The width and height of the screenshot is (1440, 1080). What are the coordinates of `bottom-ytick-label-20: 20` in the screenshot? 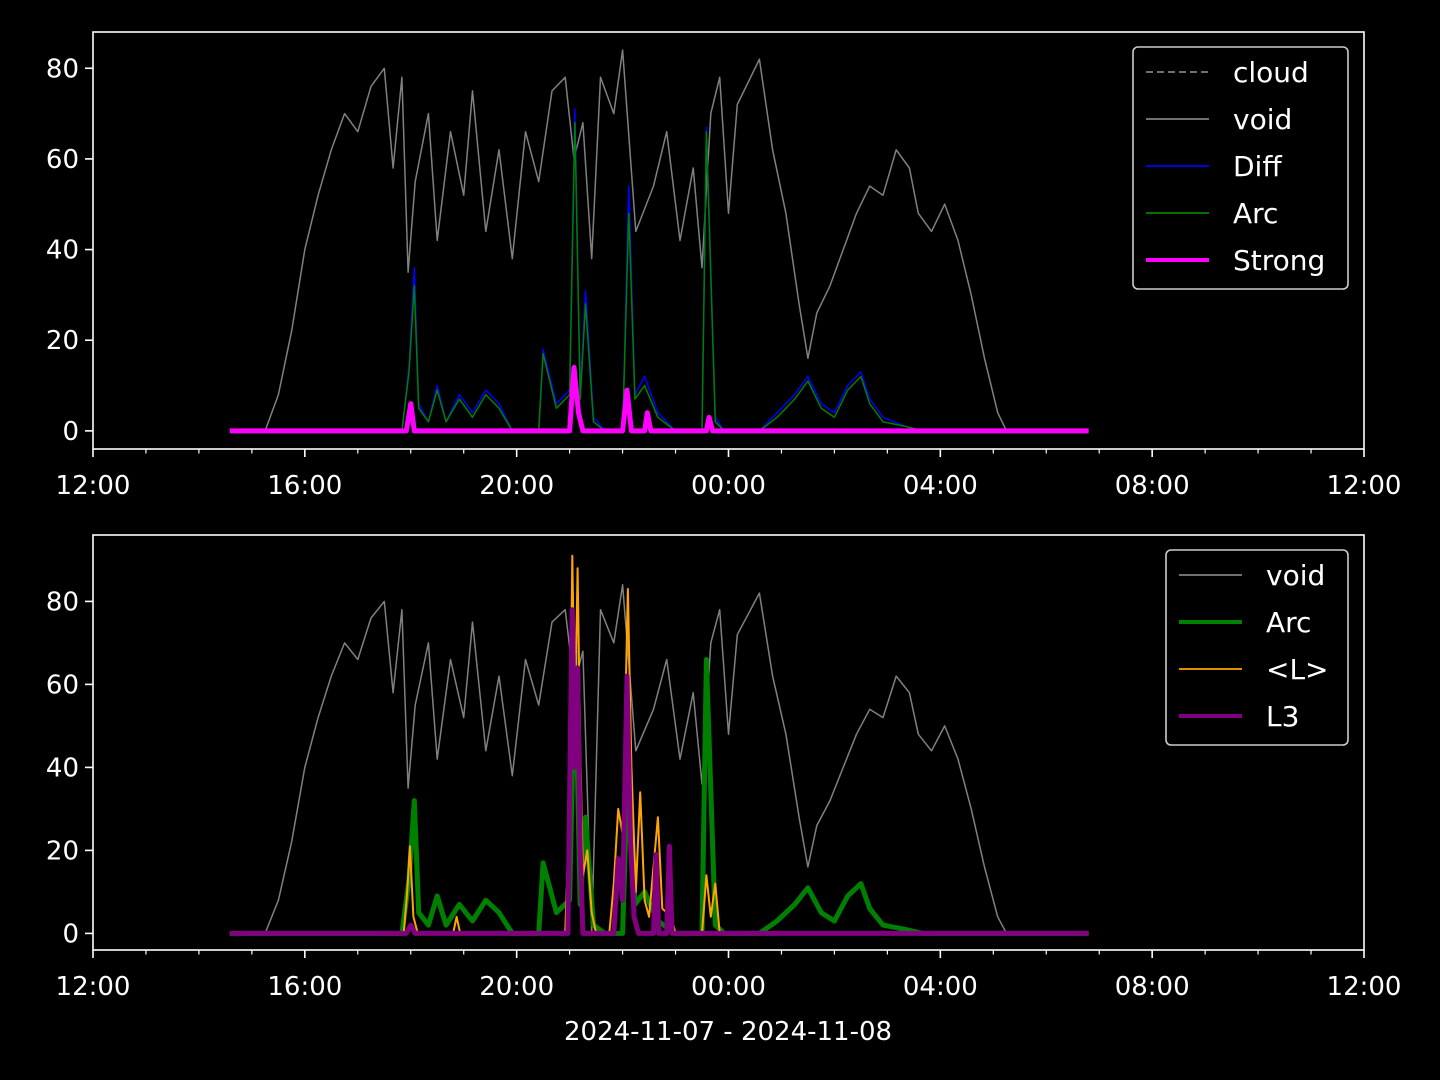 It's located at (62, 851).